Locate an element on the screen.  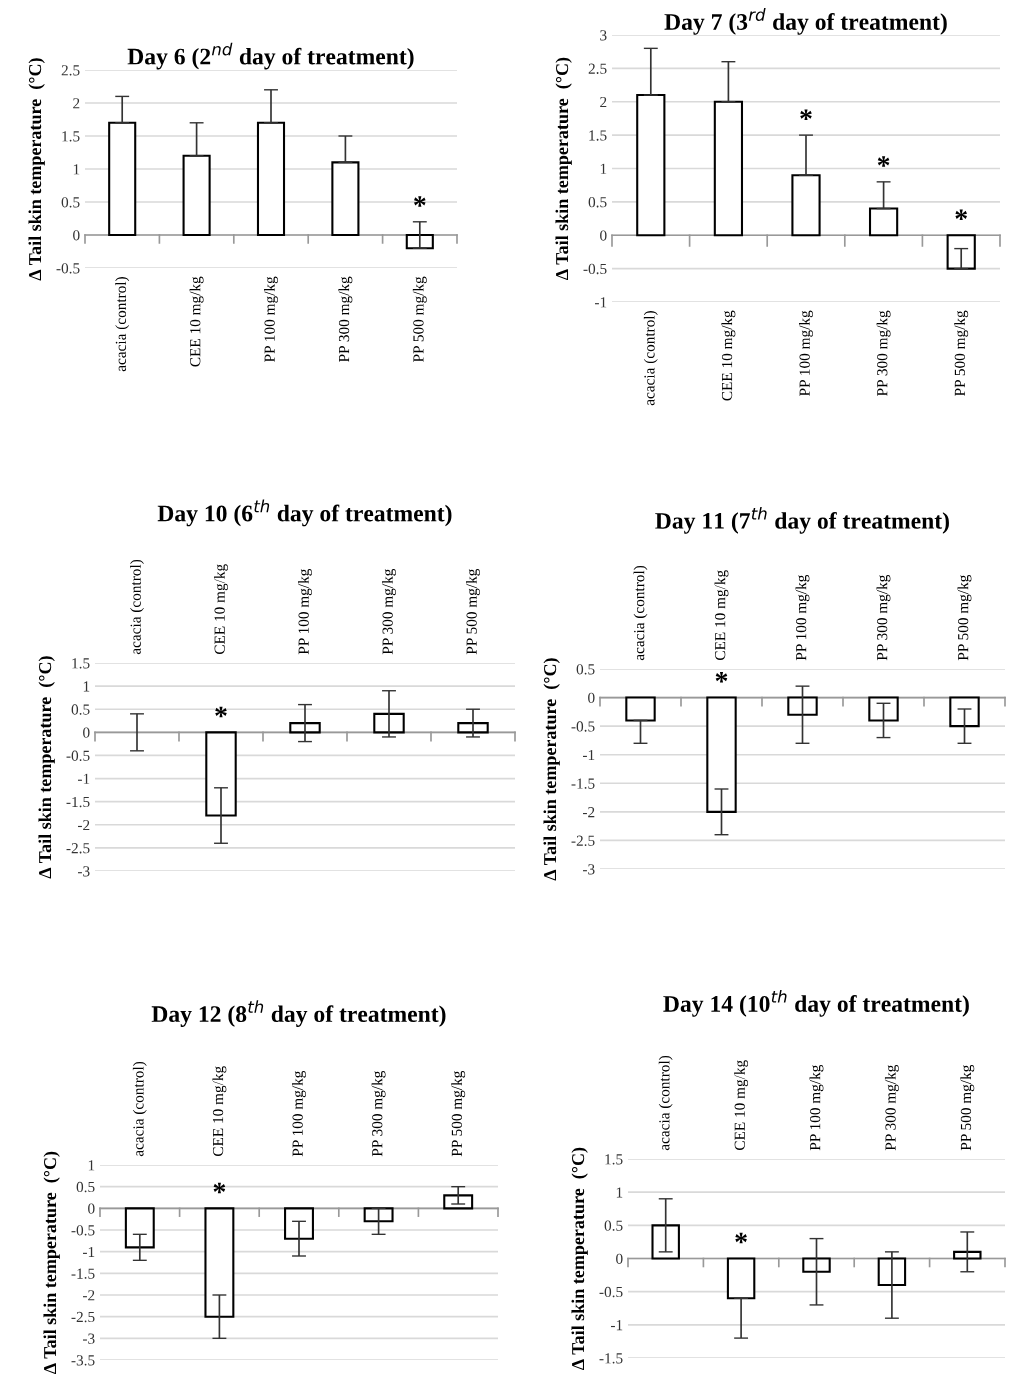
y-tick-label: -3.5 is located at coordinates (83, 1360).